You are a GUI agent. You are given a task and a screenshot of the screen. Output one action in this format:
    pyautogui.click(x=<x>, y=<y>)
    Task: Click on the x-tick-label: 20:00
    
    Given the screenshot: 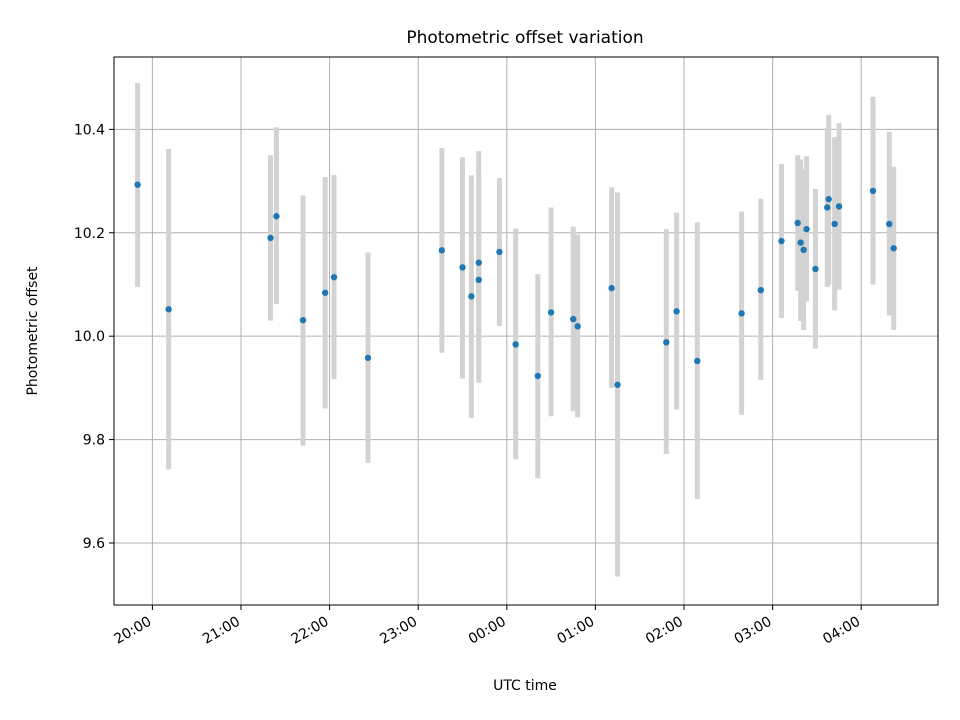 What is the action you would take?
    pyautogui.click(x=132, y=631)
    